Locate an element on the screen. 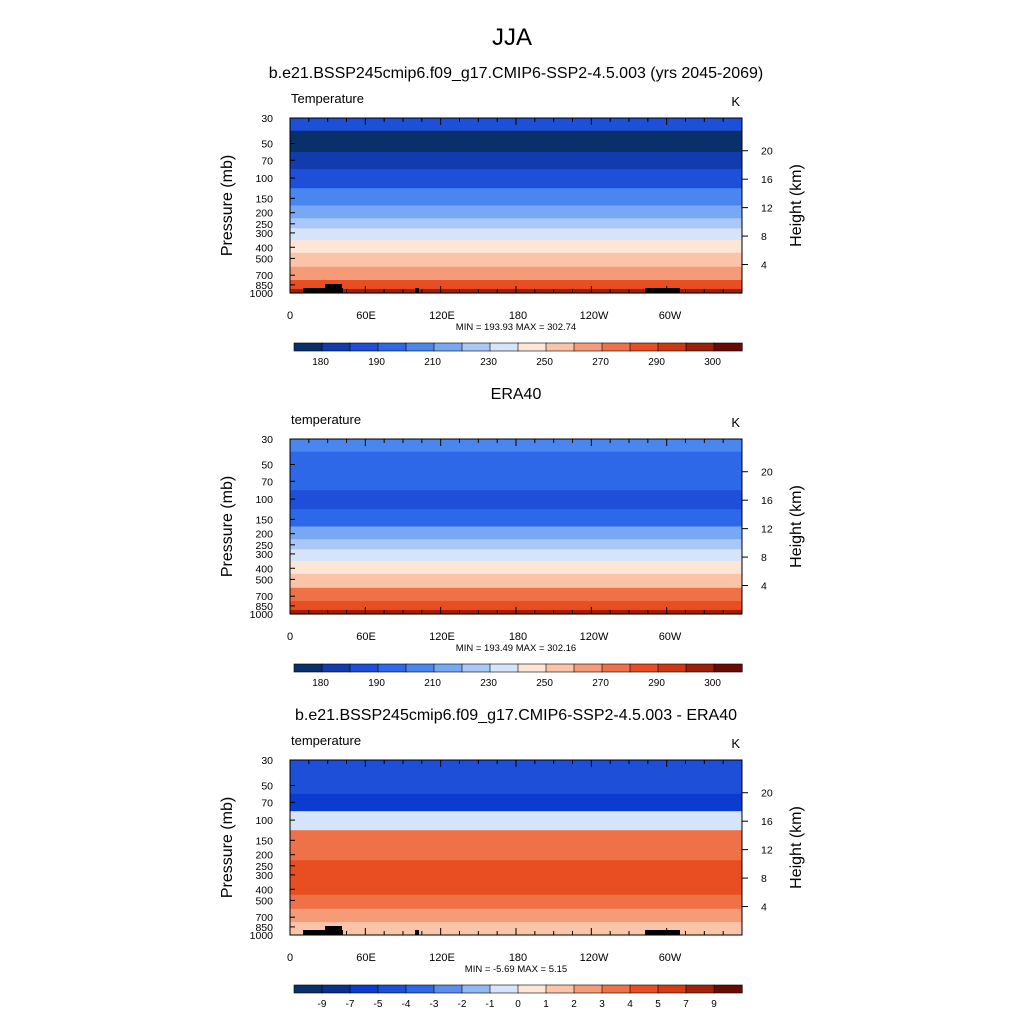  y2-axis-label: Height (km) is located at coordinates (796, 847).